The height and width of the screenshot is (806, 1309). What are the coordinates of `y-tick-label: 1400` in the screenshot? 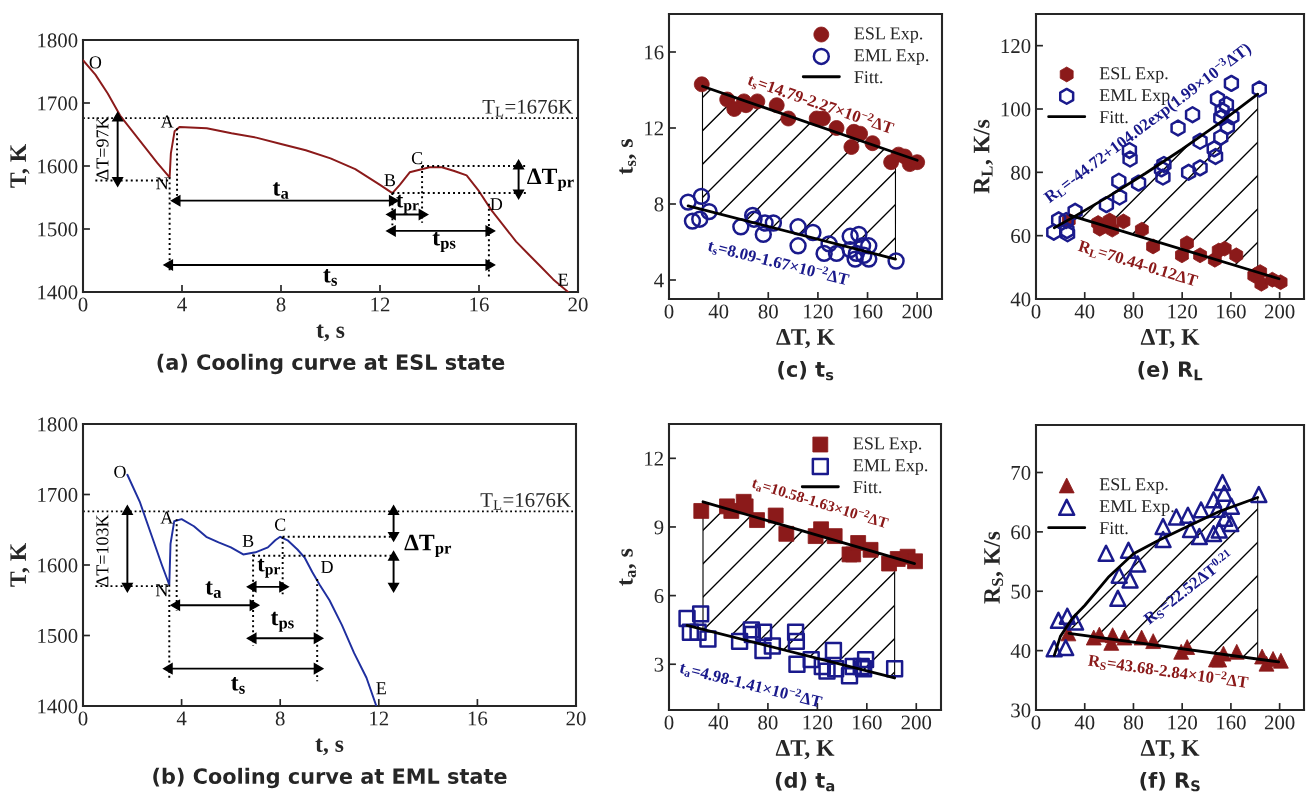 It's located at (58, 706).